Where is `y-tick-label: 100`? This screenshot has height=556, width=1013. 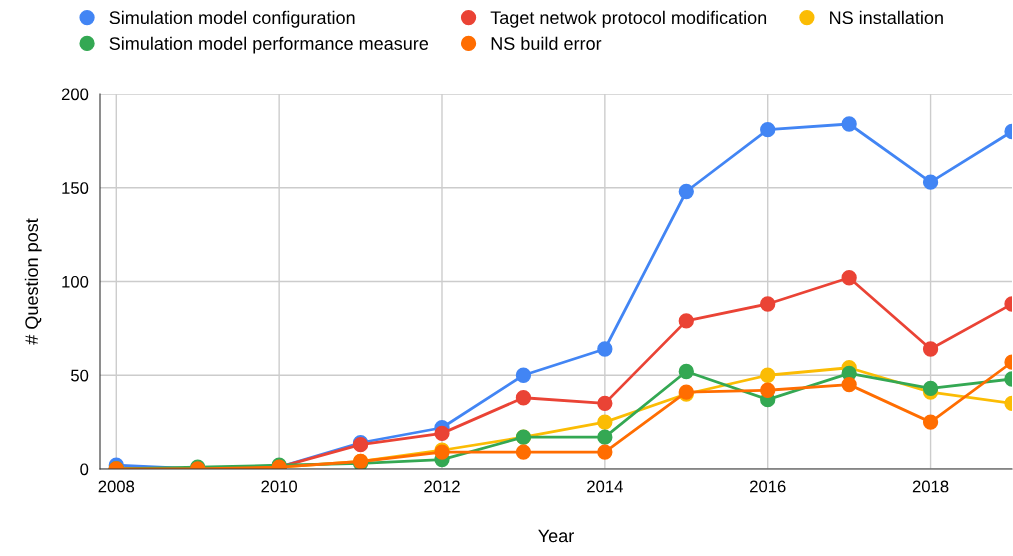 y-tick-label: 100 is located at coordinates (75, 281).